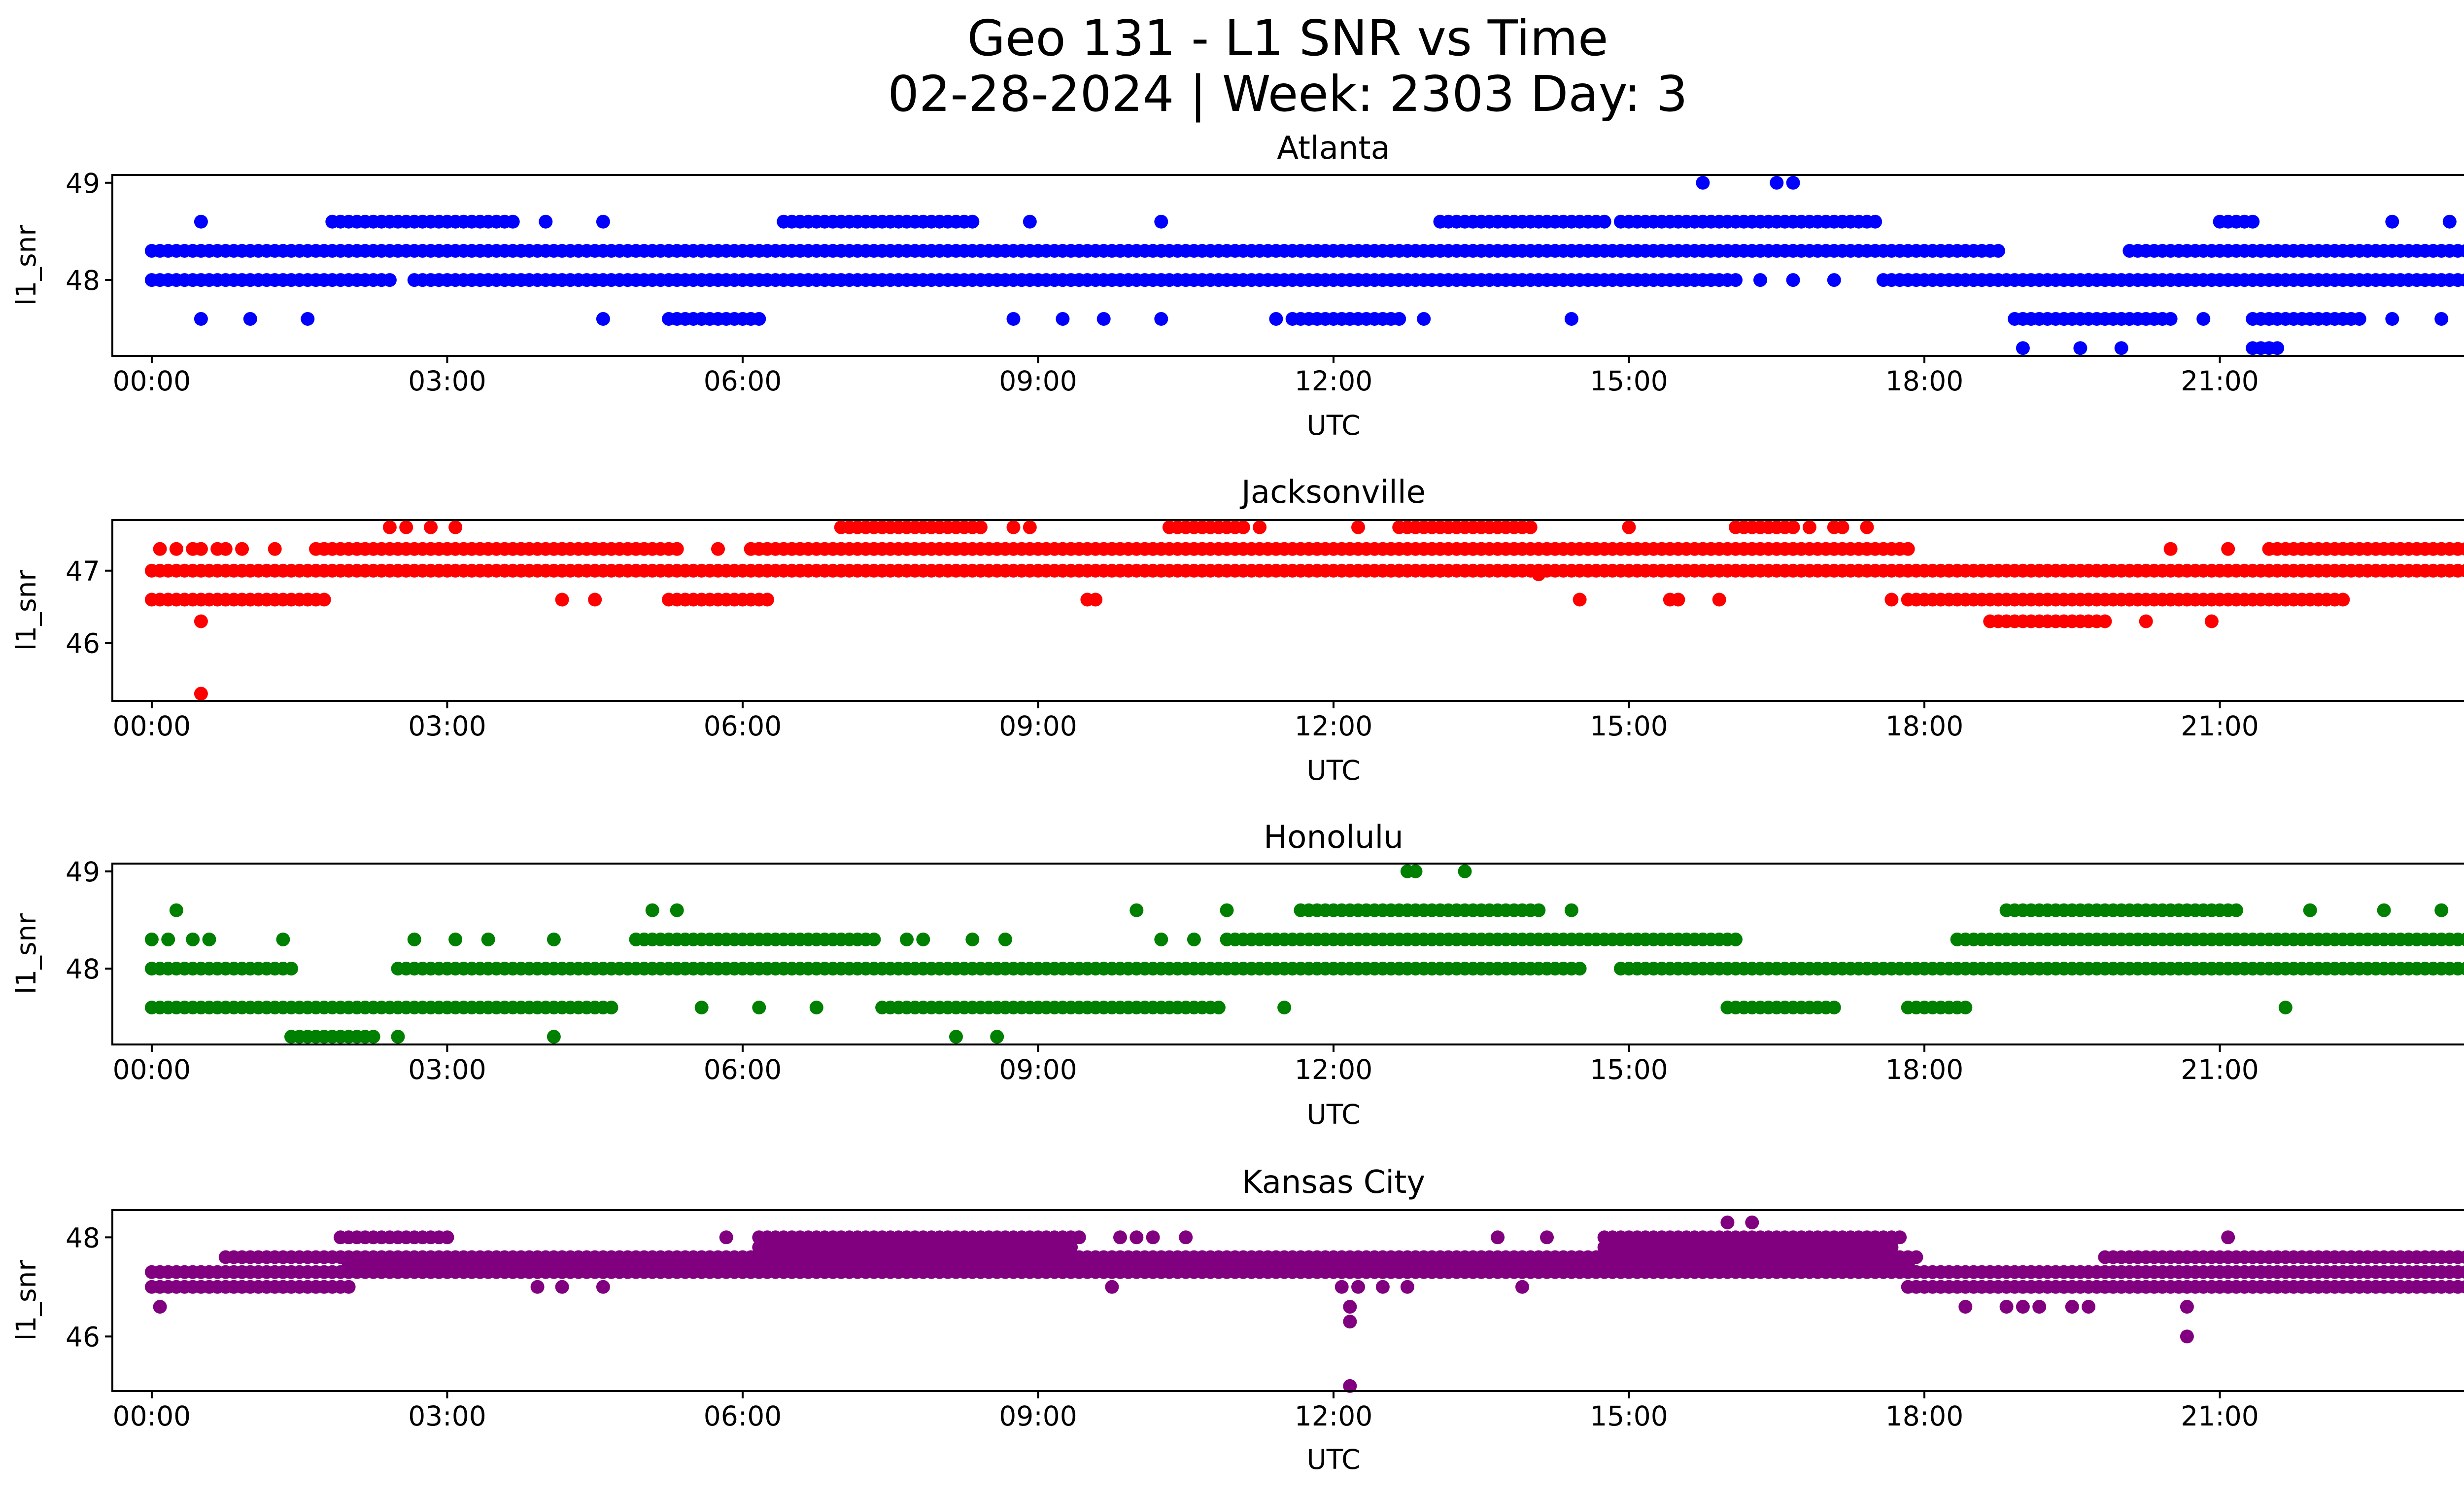  Describe the element at coordinates (83, 280) in the screenshot. I see `y-tick-label: 48` at that location.